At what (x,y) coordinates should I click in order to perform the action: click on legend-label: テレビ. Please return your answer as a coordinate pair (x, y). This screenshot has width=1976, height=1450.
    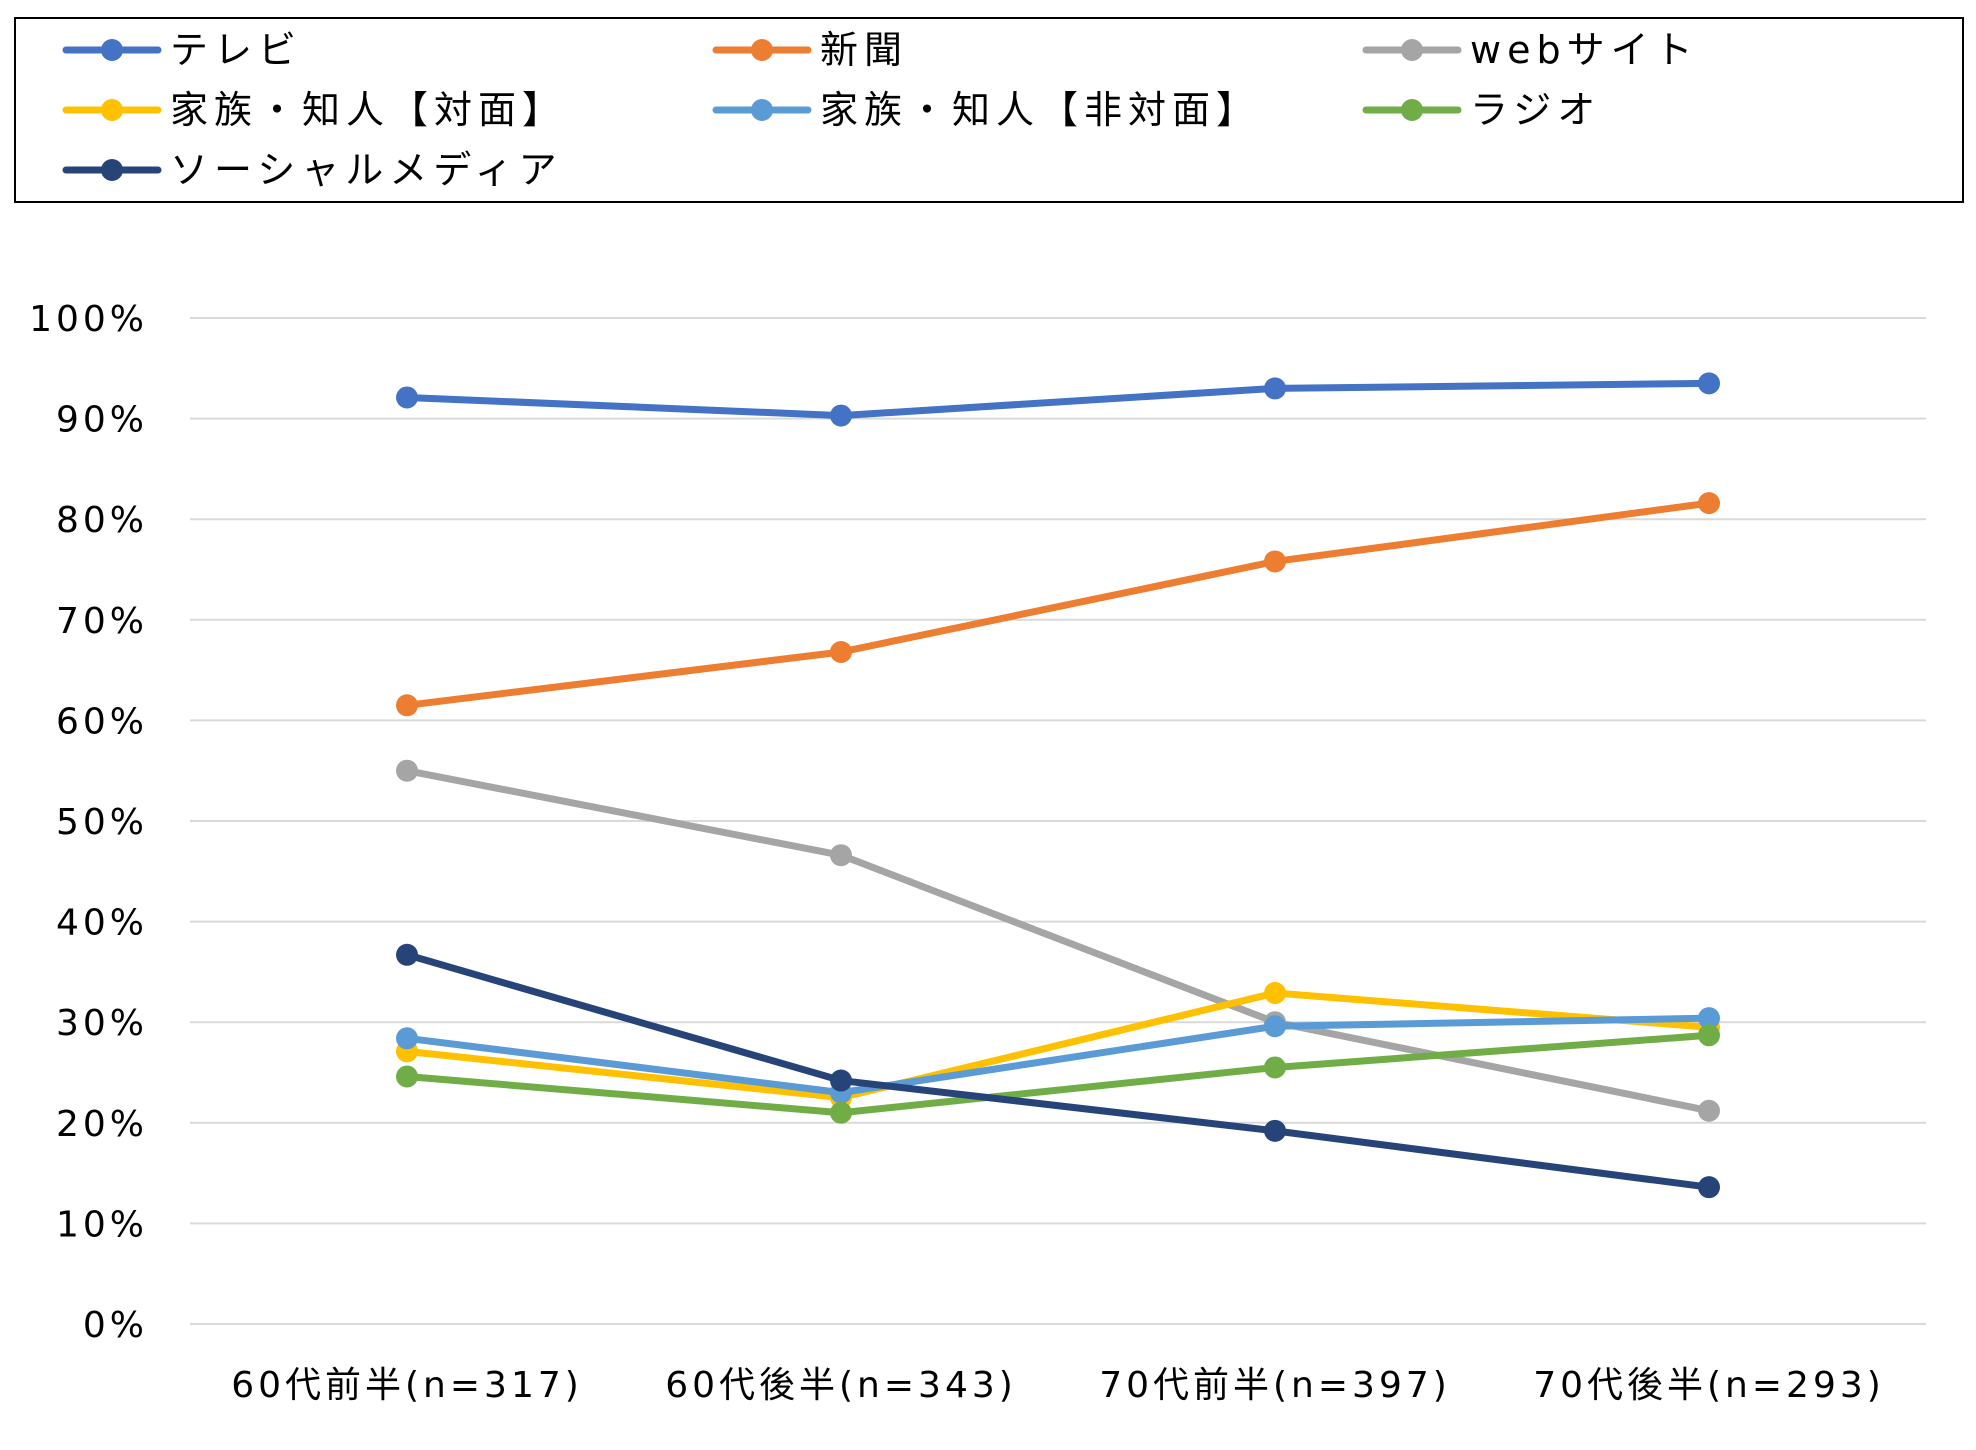
    Looking at the image, I should click on (236, 50).